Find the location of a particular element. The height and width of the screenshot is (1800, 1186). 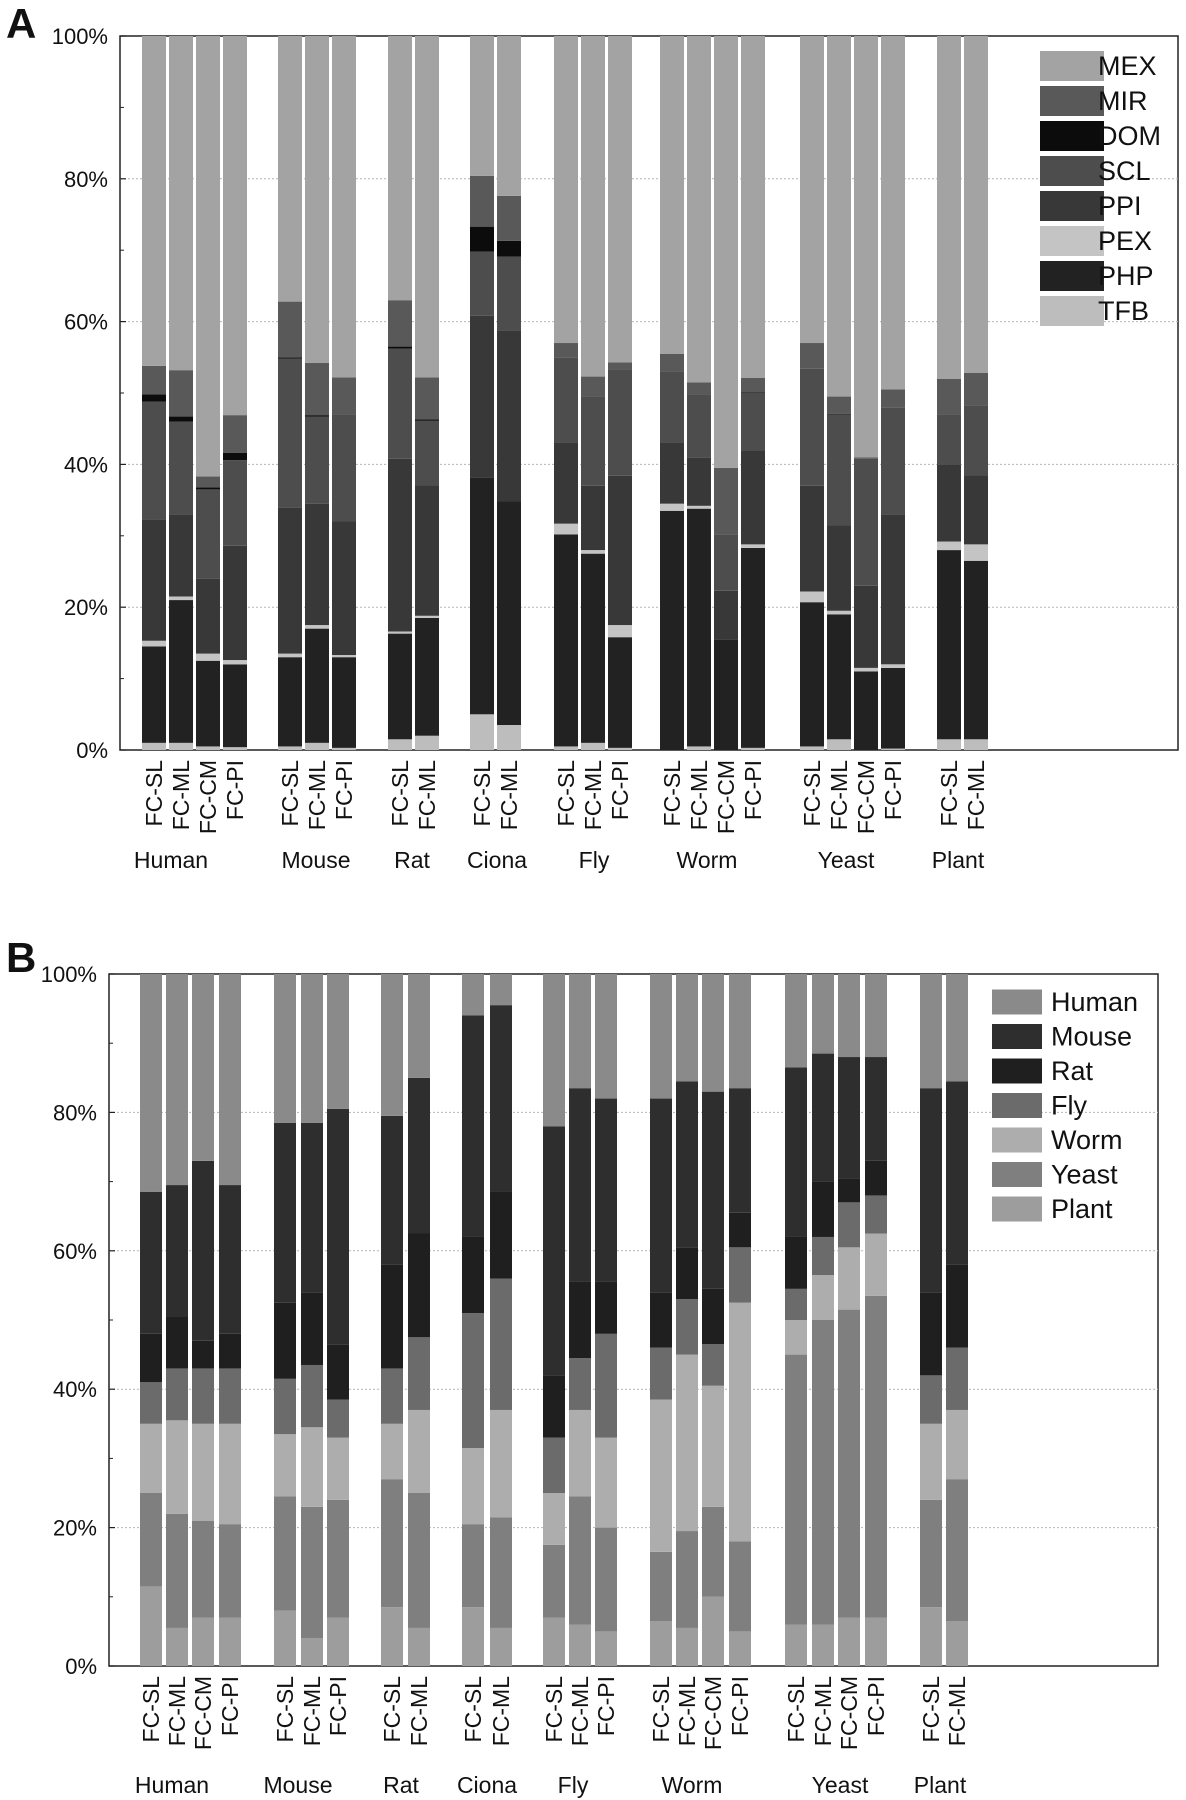

bar-yeast-fc-ml is located at coordinates (823, 1320).